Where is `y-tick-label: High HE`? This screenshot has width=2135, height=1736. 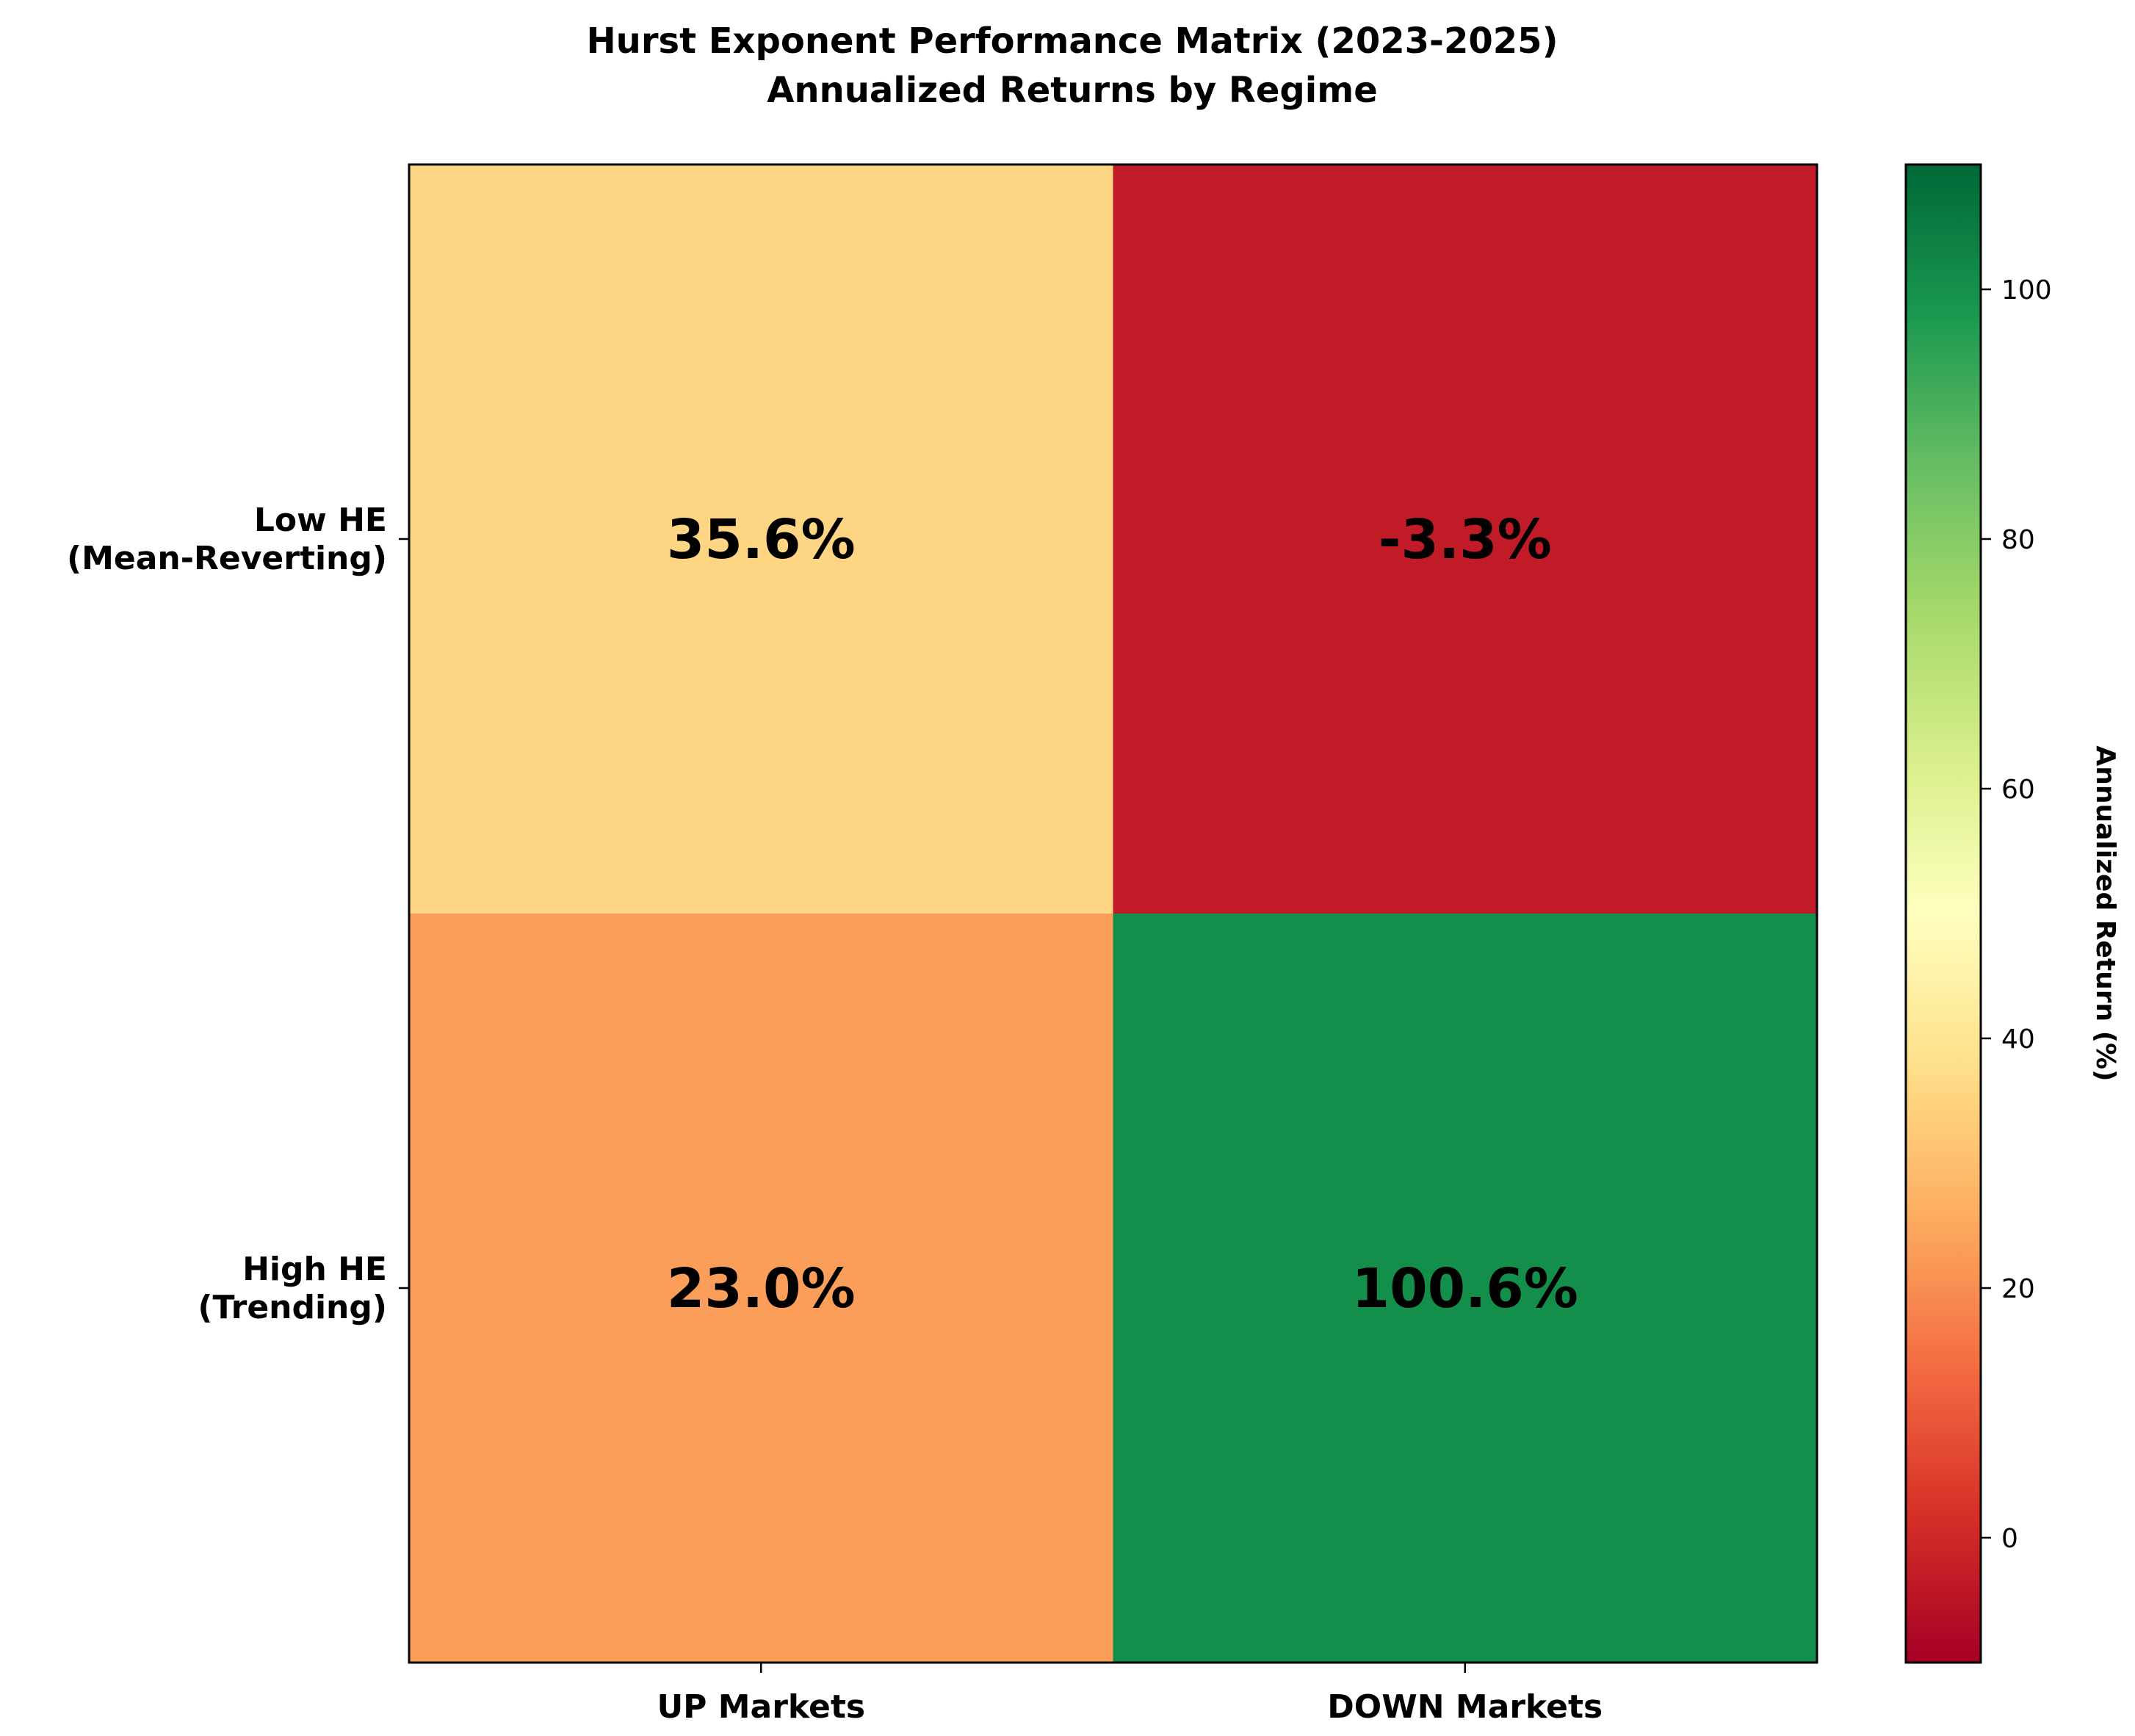 y-tick-label: High HE is located at coordinates (314, 1269).